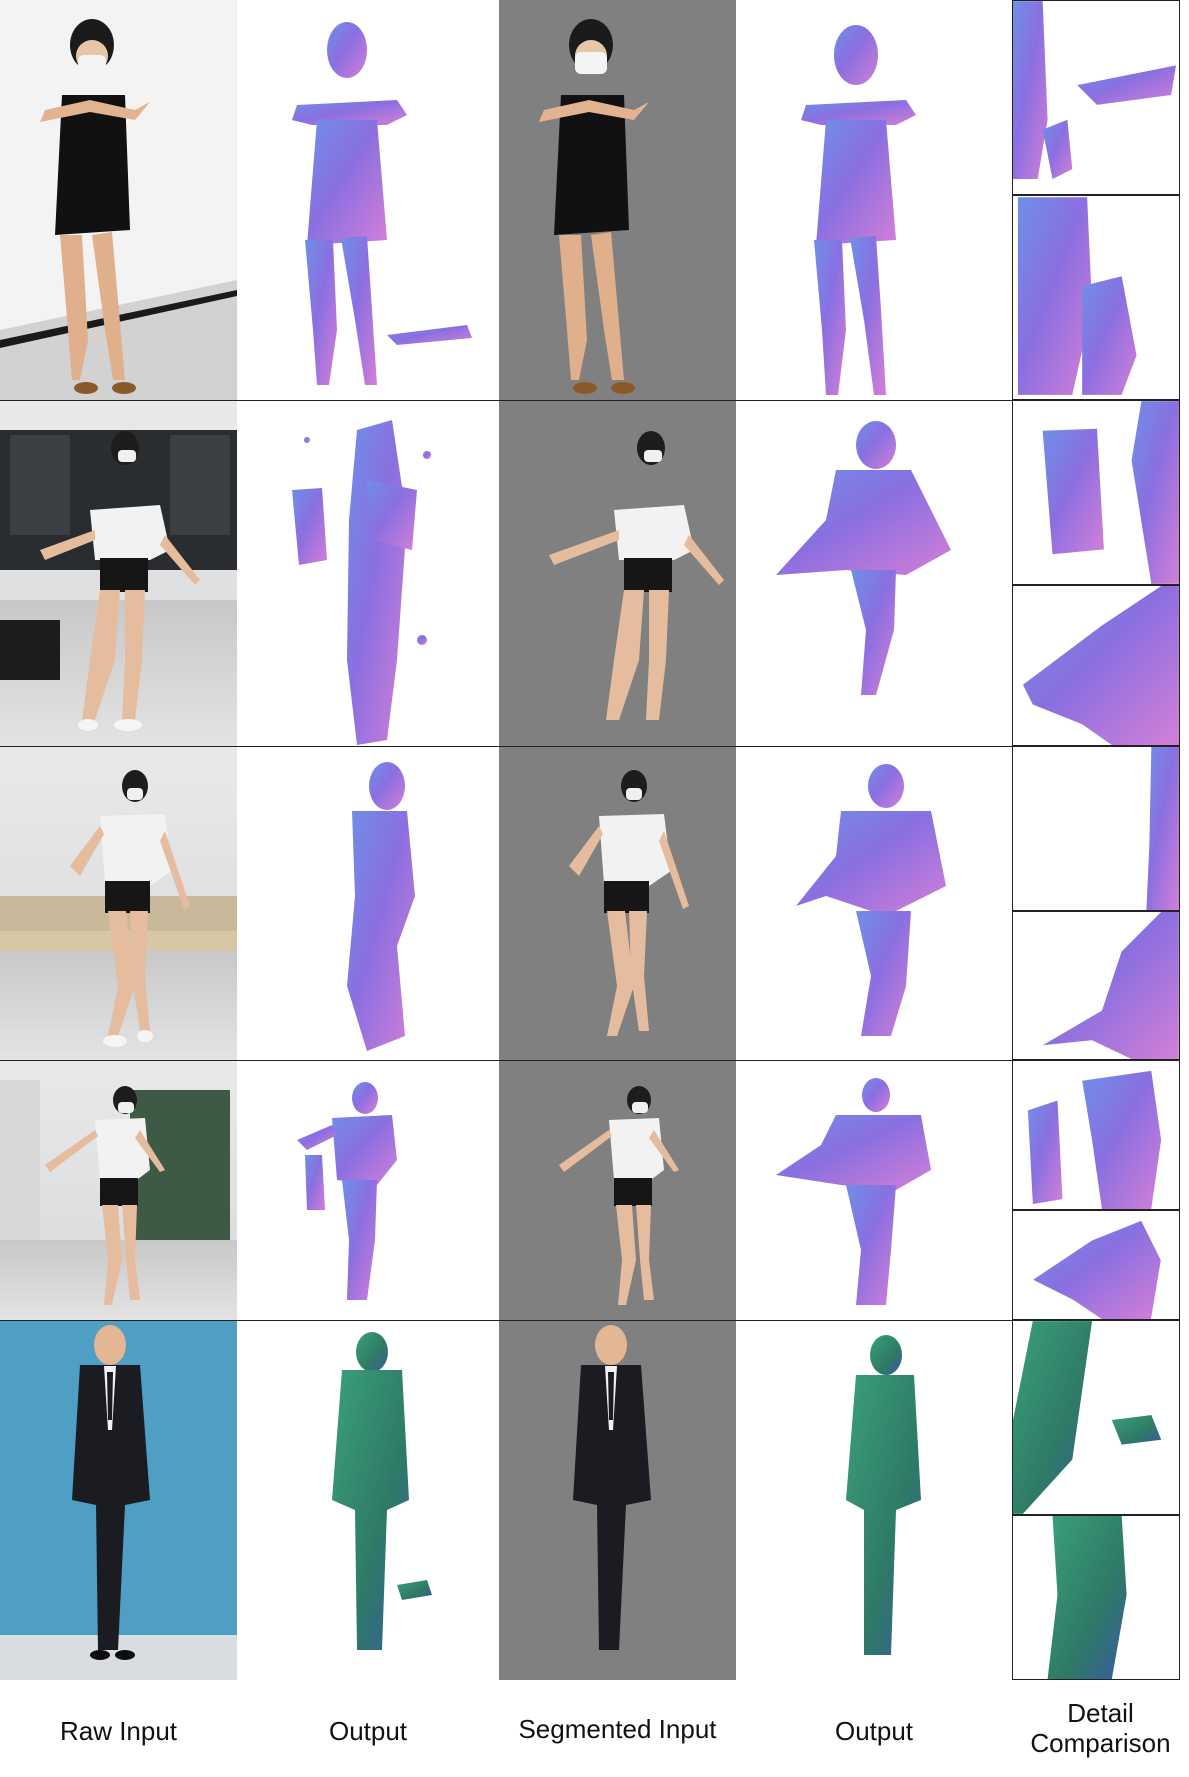 The width and height of the screenshot is (1189, 1777). What do you see at coordinates (617, 1500) in the screenshot?
I see `row5-segmented-input` at bounding box center [617, 1500].